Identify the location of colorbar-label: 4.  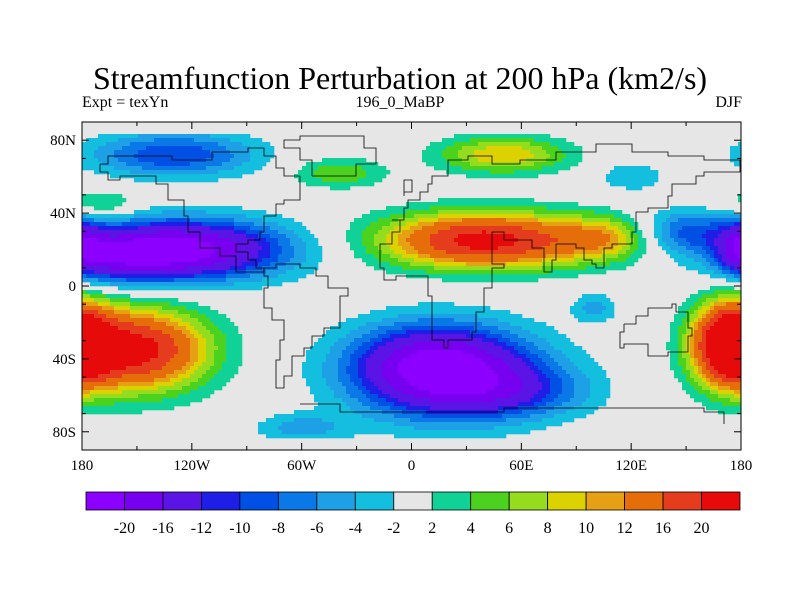
(471, 528).